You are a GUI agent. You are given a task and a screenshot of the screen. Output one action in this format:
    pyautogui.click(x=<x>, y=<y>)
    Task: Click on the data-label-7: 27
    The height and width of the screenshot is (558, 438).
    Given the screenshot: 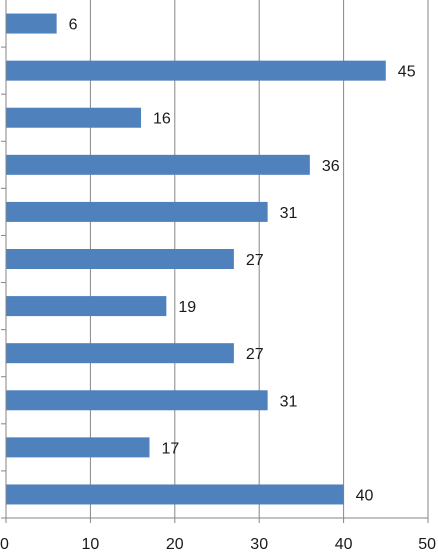 What is the action you would take?
    pyautogui.click(x=255, y=354)
    